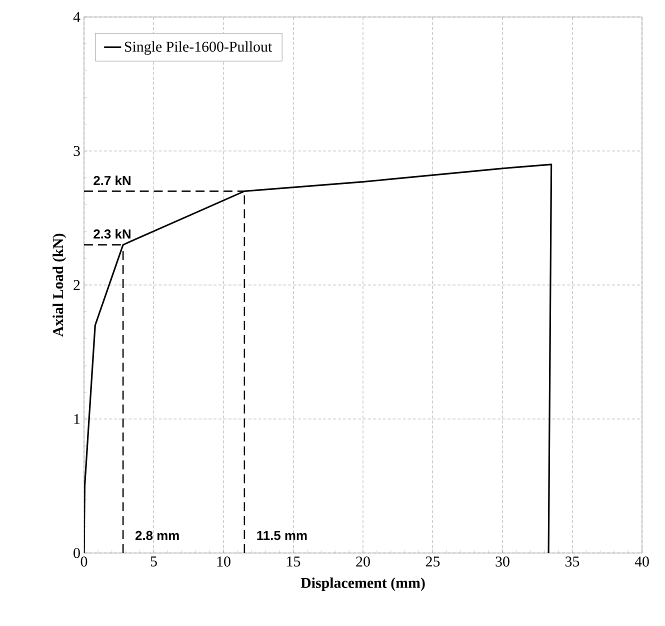 This screenshot has height=626, width=665. What do you see at coordinates (153, 561) in the screenshot?
I see `x-tick-label: 5` at bounding box center [153, 561].